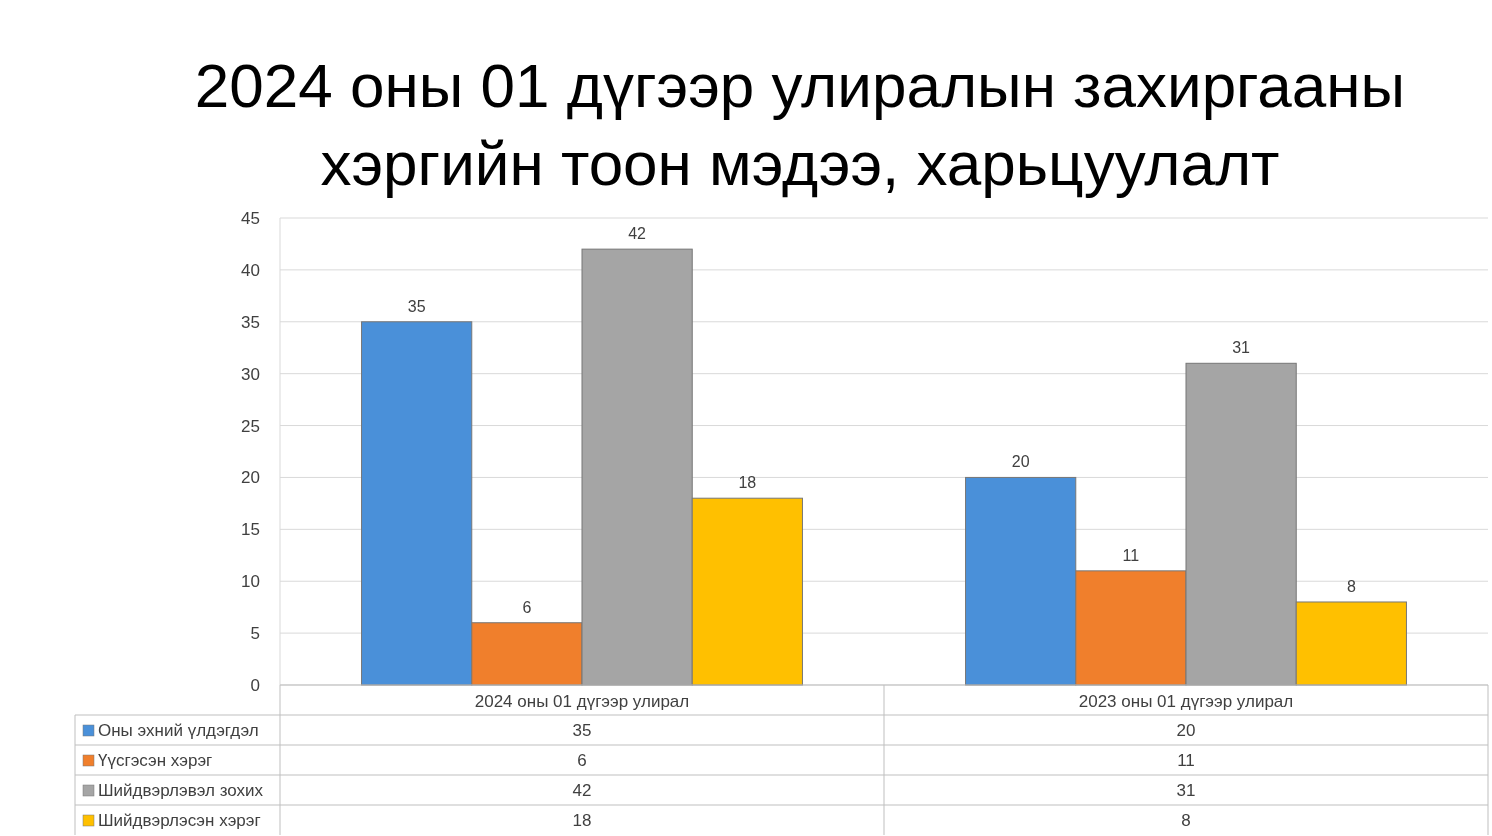 The height and width of the screenshot is (836, 1492). I want to click on x-tick-label: 2024 оны 01 дүгээр улирал, so click(582, 701).